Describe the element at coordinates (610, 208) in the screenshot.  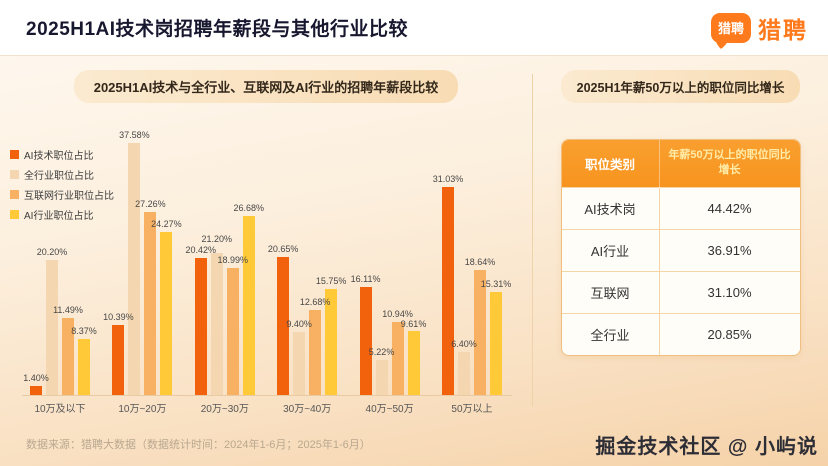
I see `job-category-cell: AI技术岗` at that location.